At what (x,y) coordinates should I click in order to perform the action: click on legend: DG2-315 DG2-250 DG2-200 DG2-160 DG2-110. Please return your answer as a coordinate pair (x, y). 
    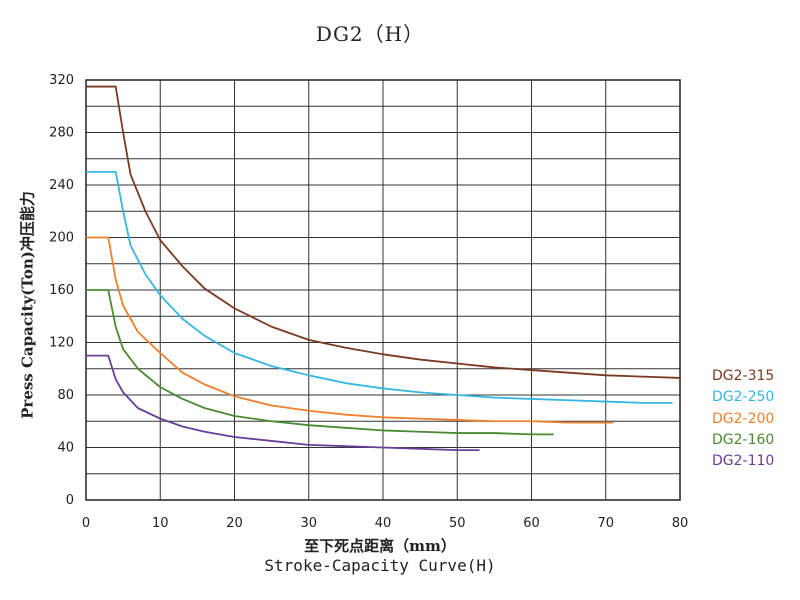
    Looking at the image, I should click on (743, 419).